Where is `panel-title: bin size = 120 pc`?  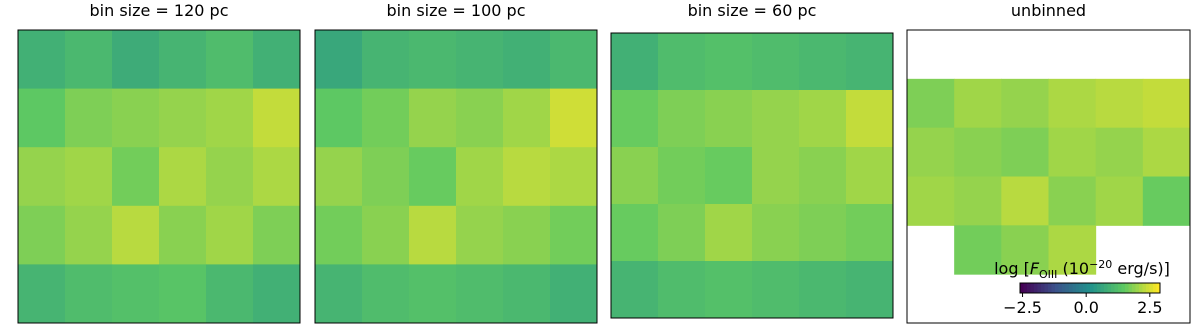 panel-title: bin size = 120 pc is located at coordinates (158, 10).